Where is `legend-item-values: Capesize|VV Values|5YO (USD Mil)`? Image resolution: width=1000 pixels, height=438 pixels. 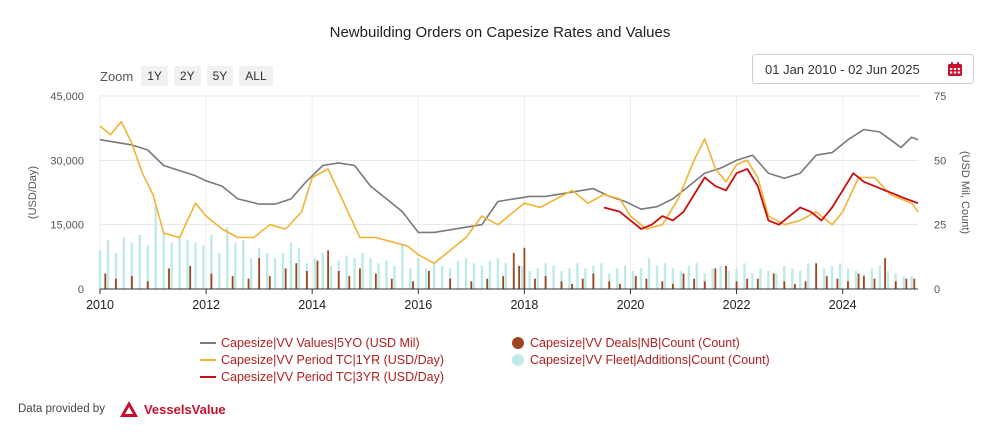
legend-item-values: Capesize|VV Values|5YO (USD Mil) is located at coordinates (322, 342).